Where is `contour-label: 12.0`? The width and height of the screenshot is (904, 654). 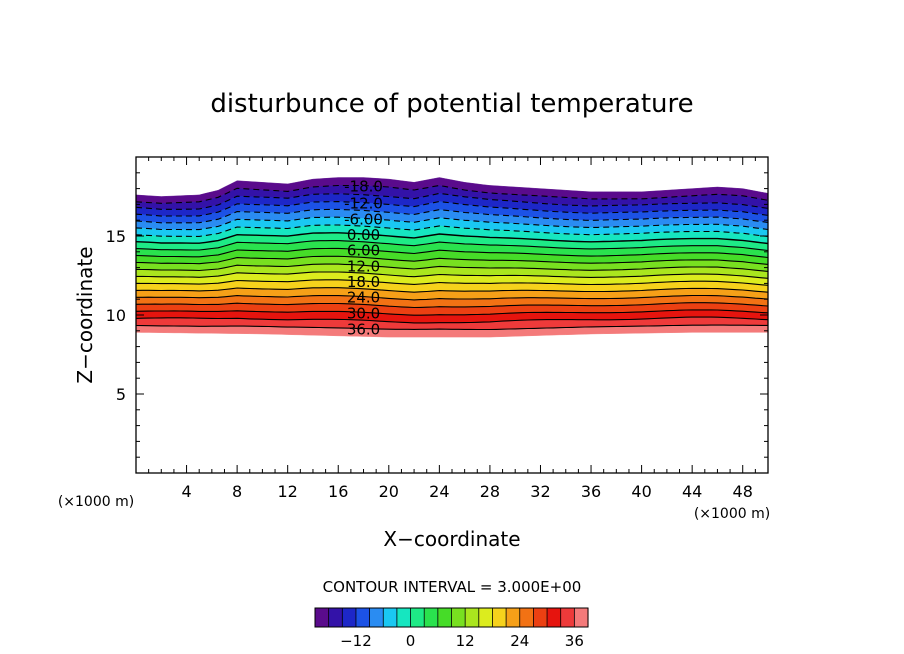 contour-label: 12.0 is located at coordinates (363, 266).